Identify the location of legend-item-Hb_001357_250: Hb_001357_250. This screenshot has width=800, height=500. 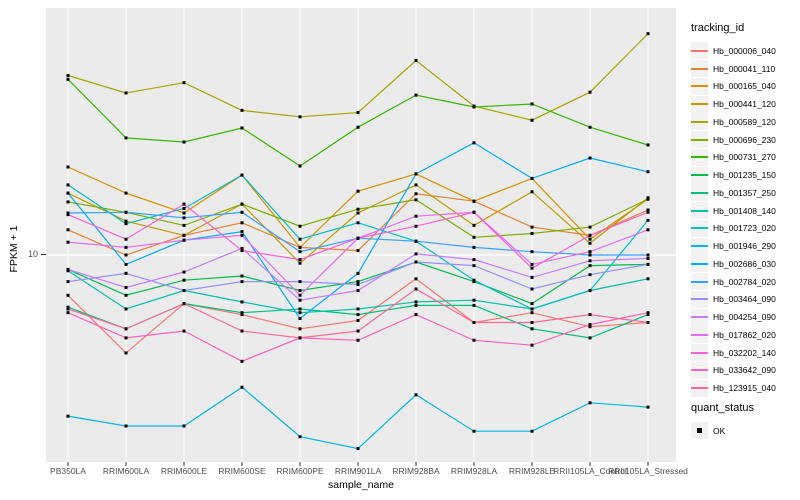
(745, 193).